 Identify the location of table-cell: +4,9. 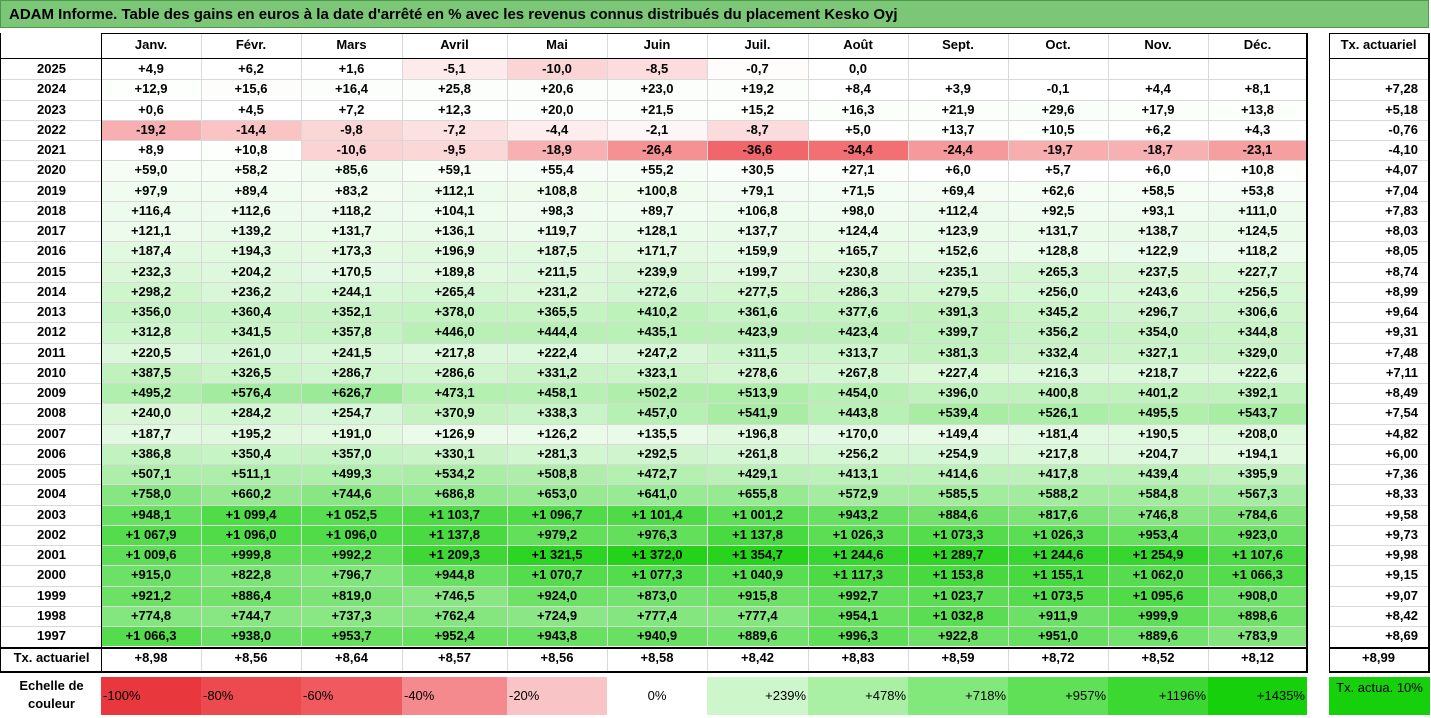
(151, 69).